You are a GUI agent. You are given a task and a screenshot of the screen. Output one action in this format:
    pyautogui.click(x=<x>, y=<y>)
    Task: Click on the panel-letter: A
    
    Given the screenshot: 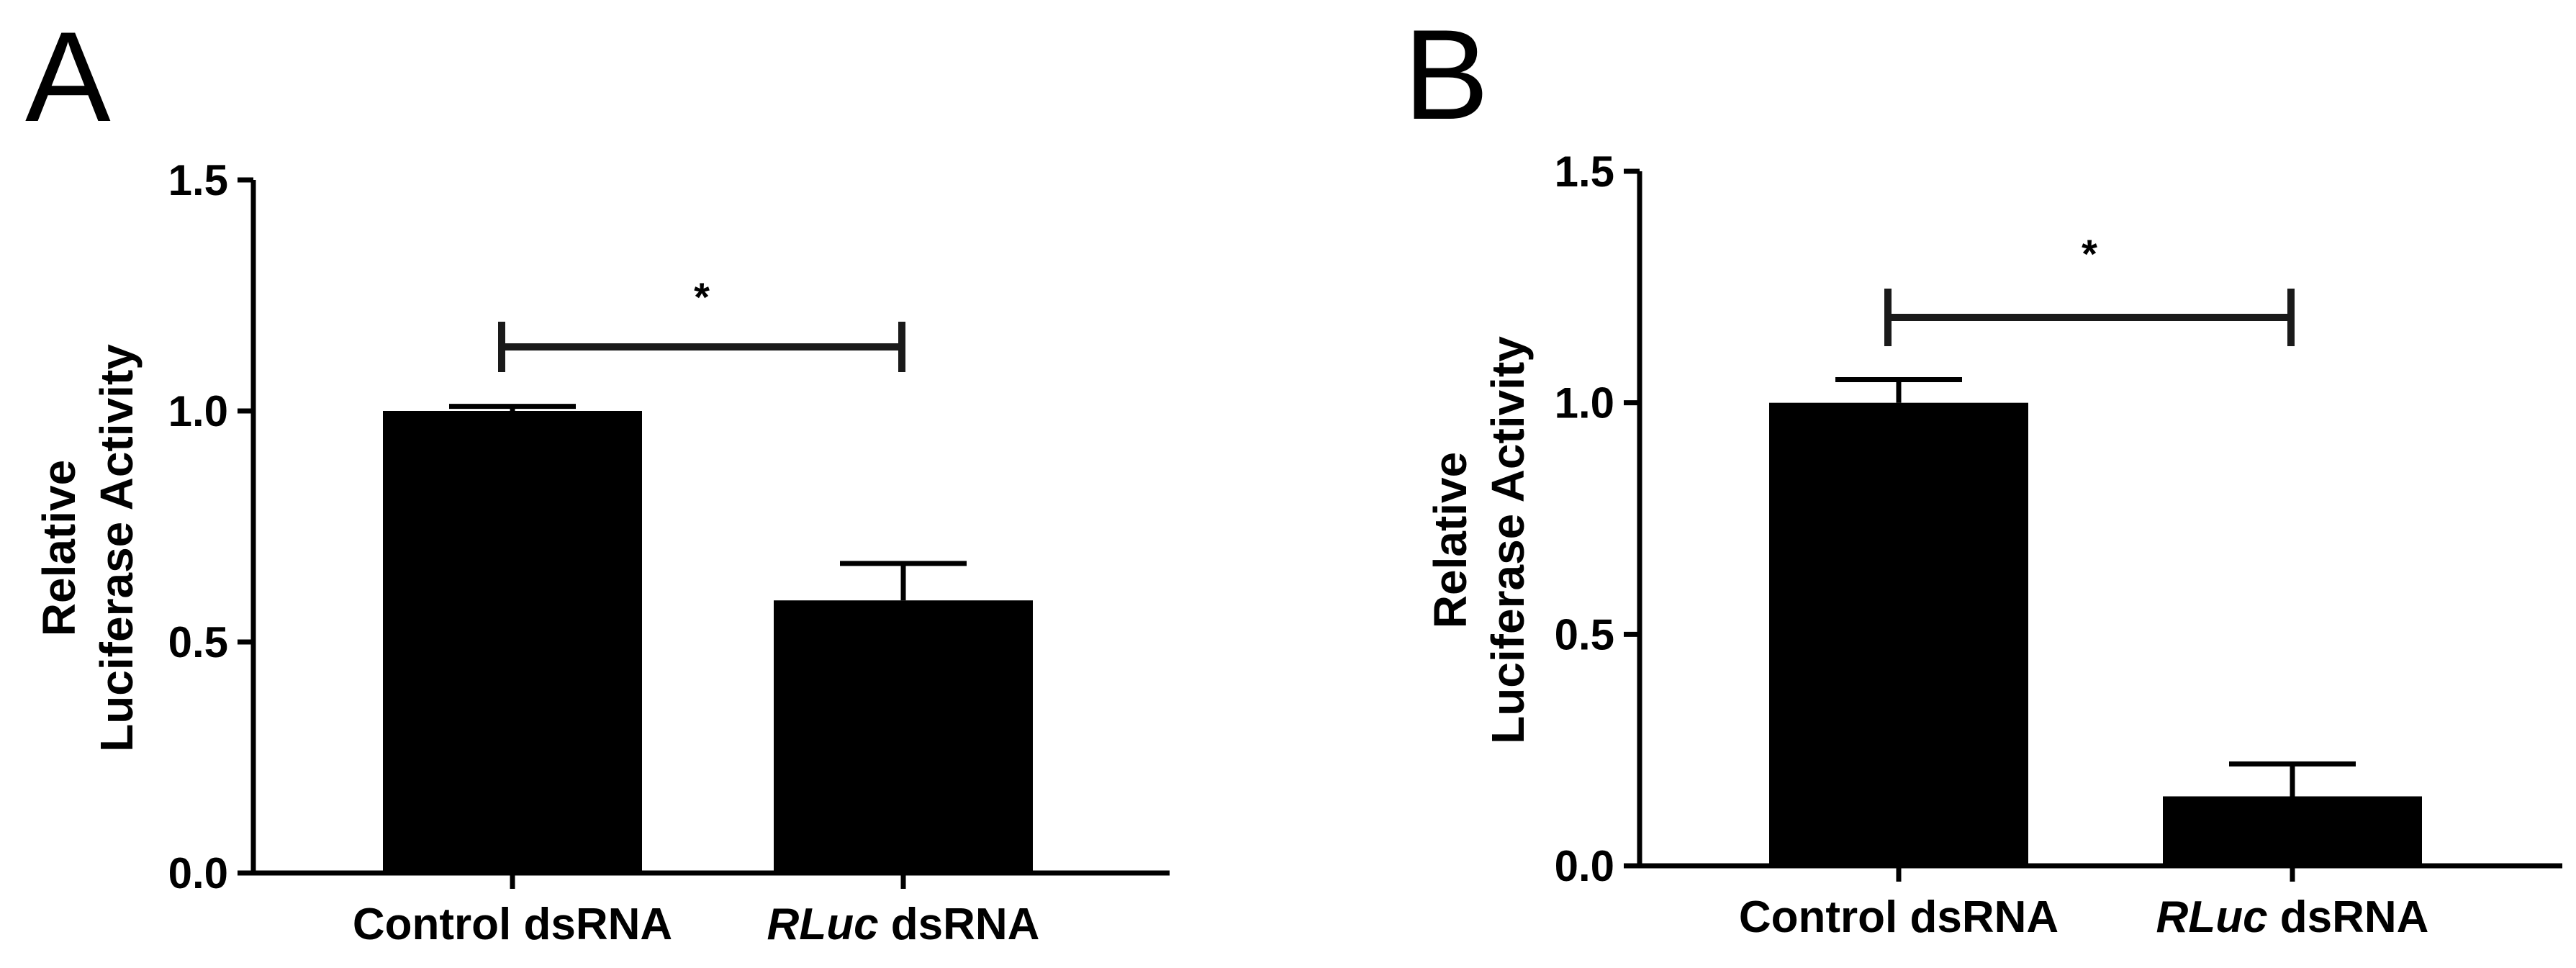 What is the action you would take?
    pyautogui.click(x=68, y=76)
    